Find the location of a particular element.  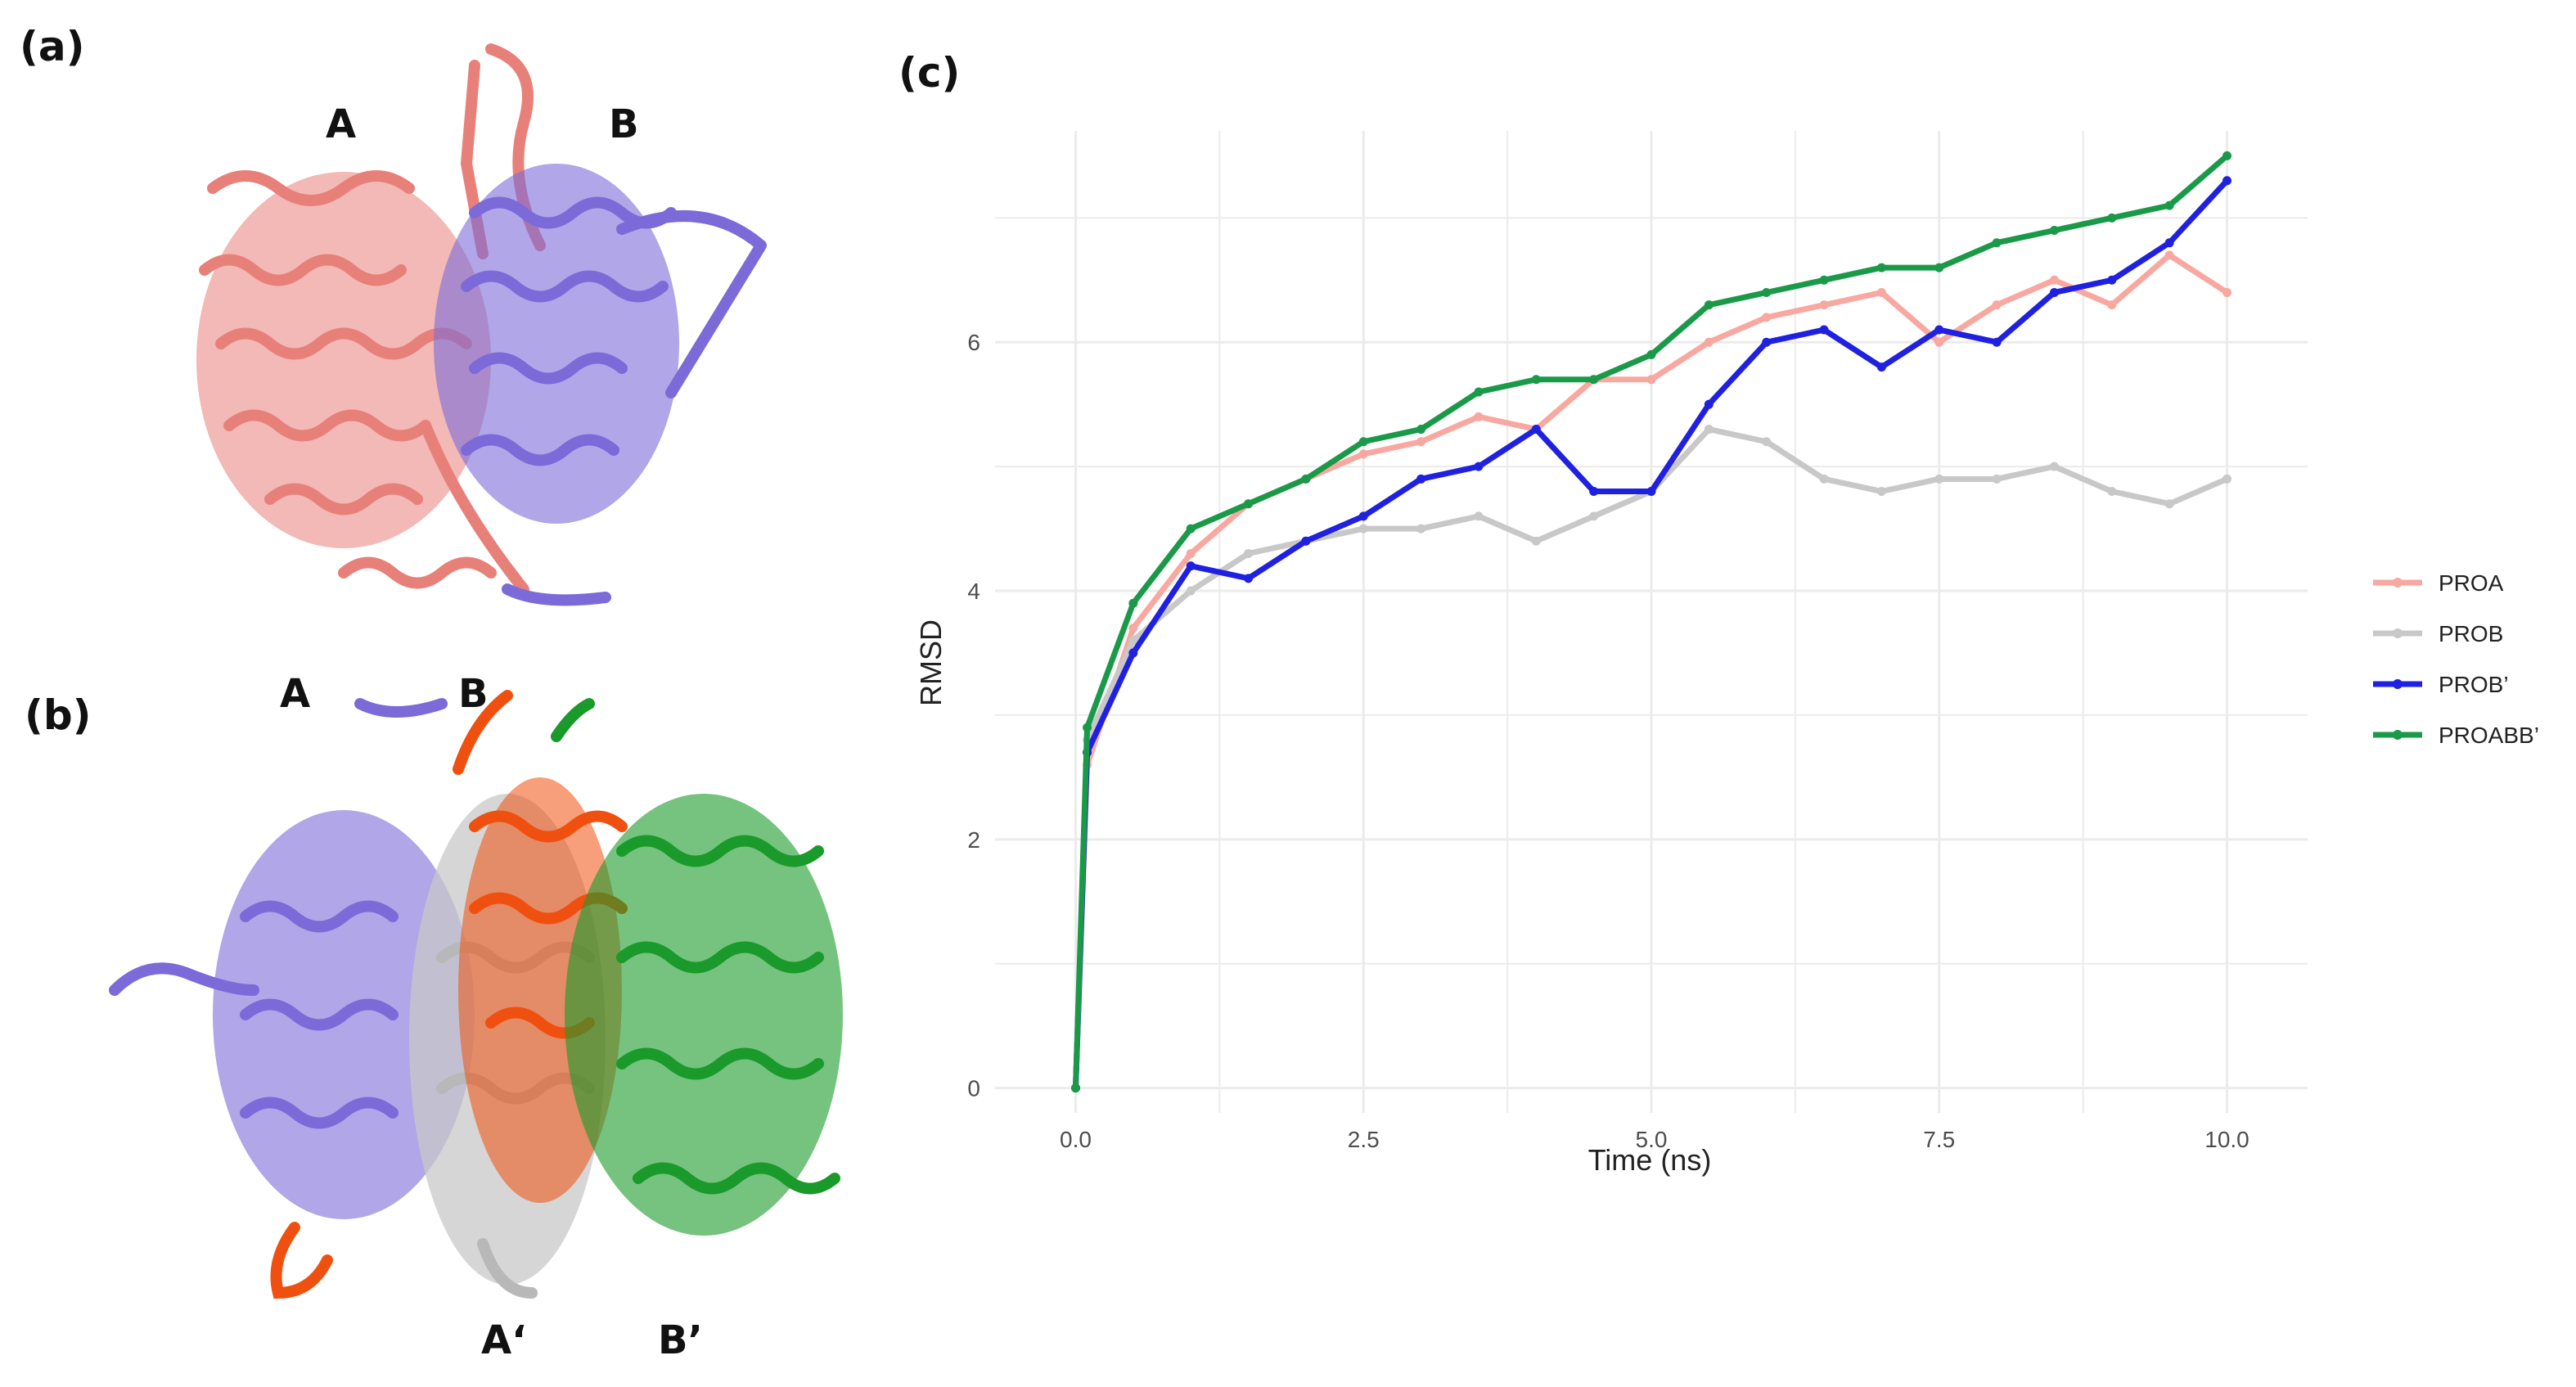

legend-item: PROA is located at coordinates (2438, 583).